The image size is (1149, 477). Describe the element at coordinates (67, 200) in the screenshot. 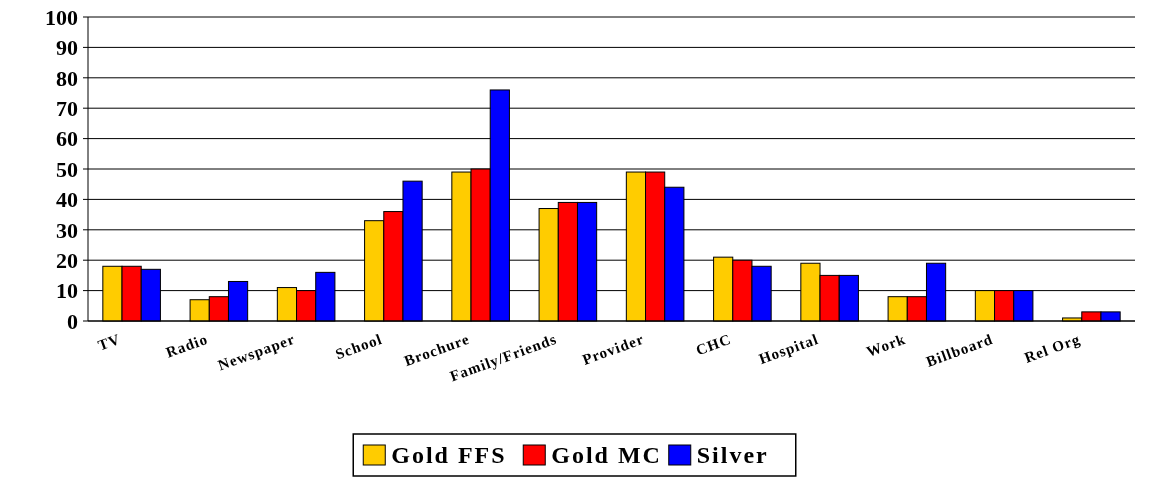

I see `y-tick-label: 40` at that location.